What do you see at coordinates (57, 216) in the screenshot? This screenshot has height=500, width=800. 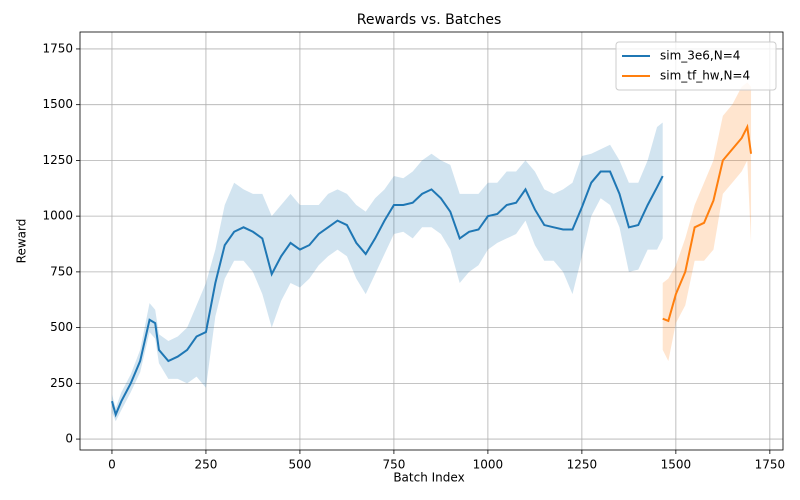 I see `y-tick-label: 1000` at bounding box center [57, 216].